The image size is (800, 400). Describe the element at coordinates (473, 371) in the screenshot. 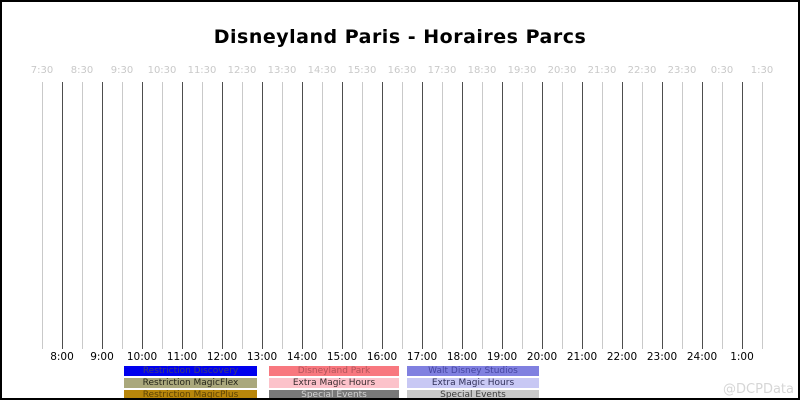

I see `legend-item-walt-disney-studios: Walt Disney Studios` at that location.